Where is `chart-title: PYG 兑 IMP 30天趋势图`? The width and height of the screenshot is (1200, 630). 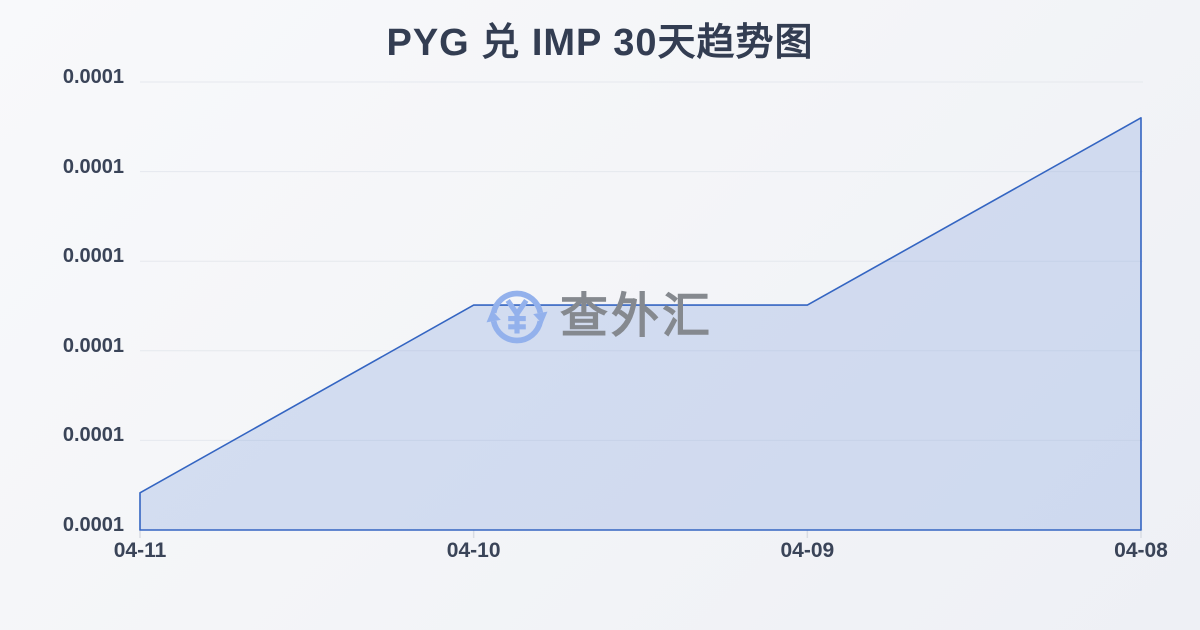
chart-title: PYG 兑 IMP 30天趋势图 is located at coordinates (600, 43).